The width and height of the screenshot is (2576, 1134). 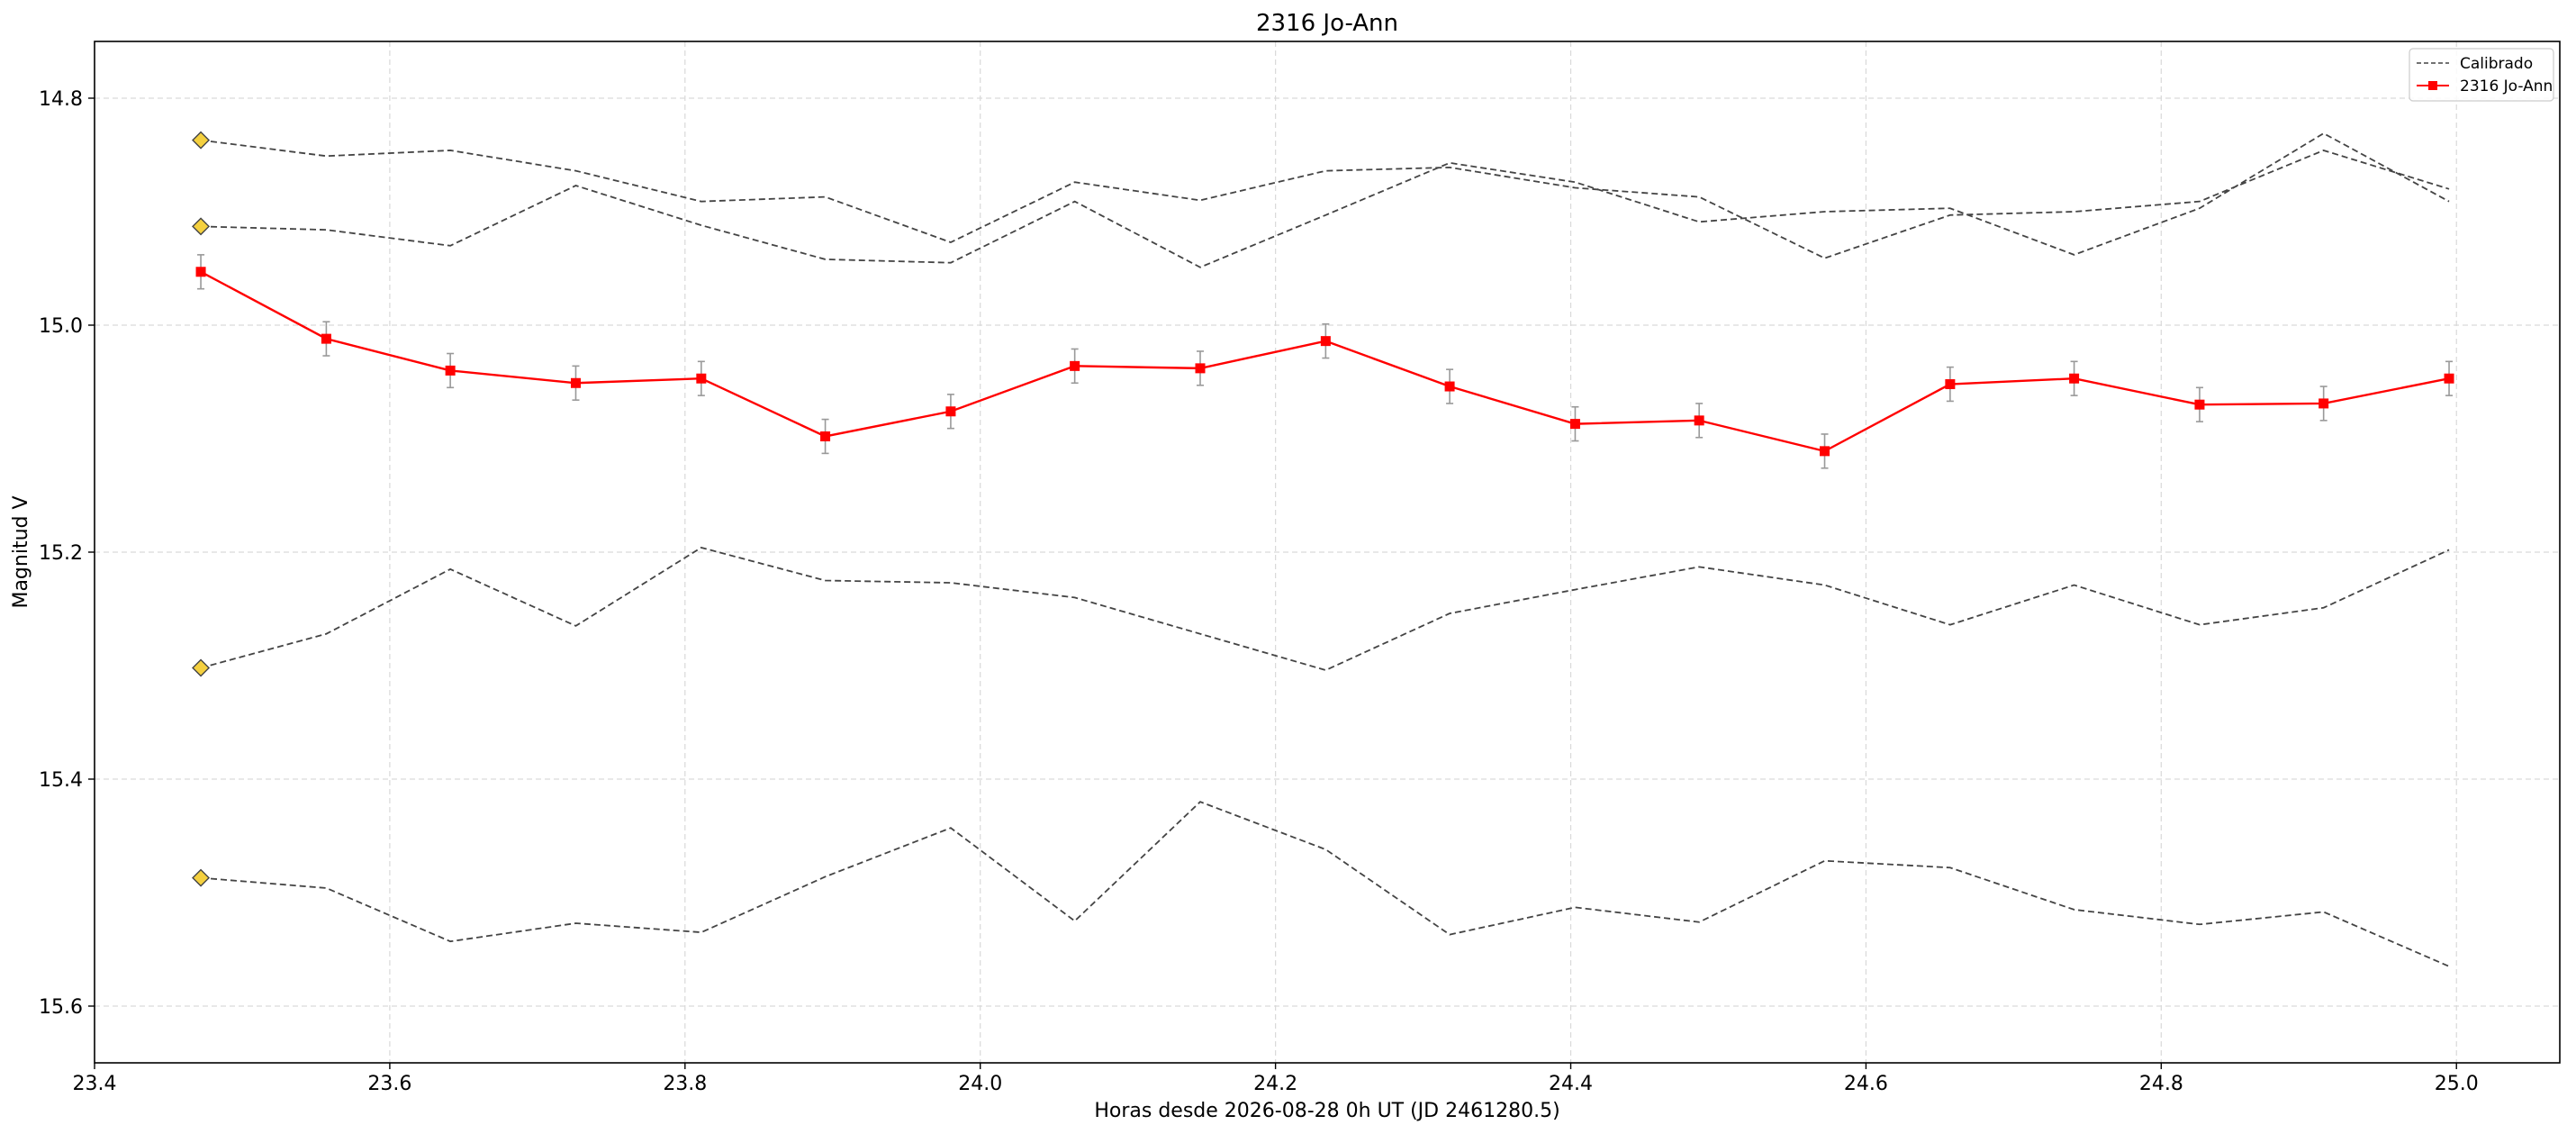 I want to click on x-tick-label: 24.2, so click(x=1275, y=1084).